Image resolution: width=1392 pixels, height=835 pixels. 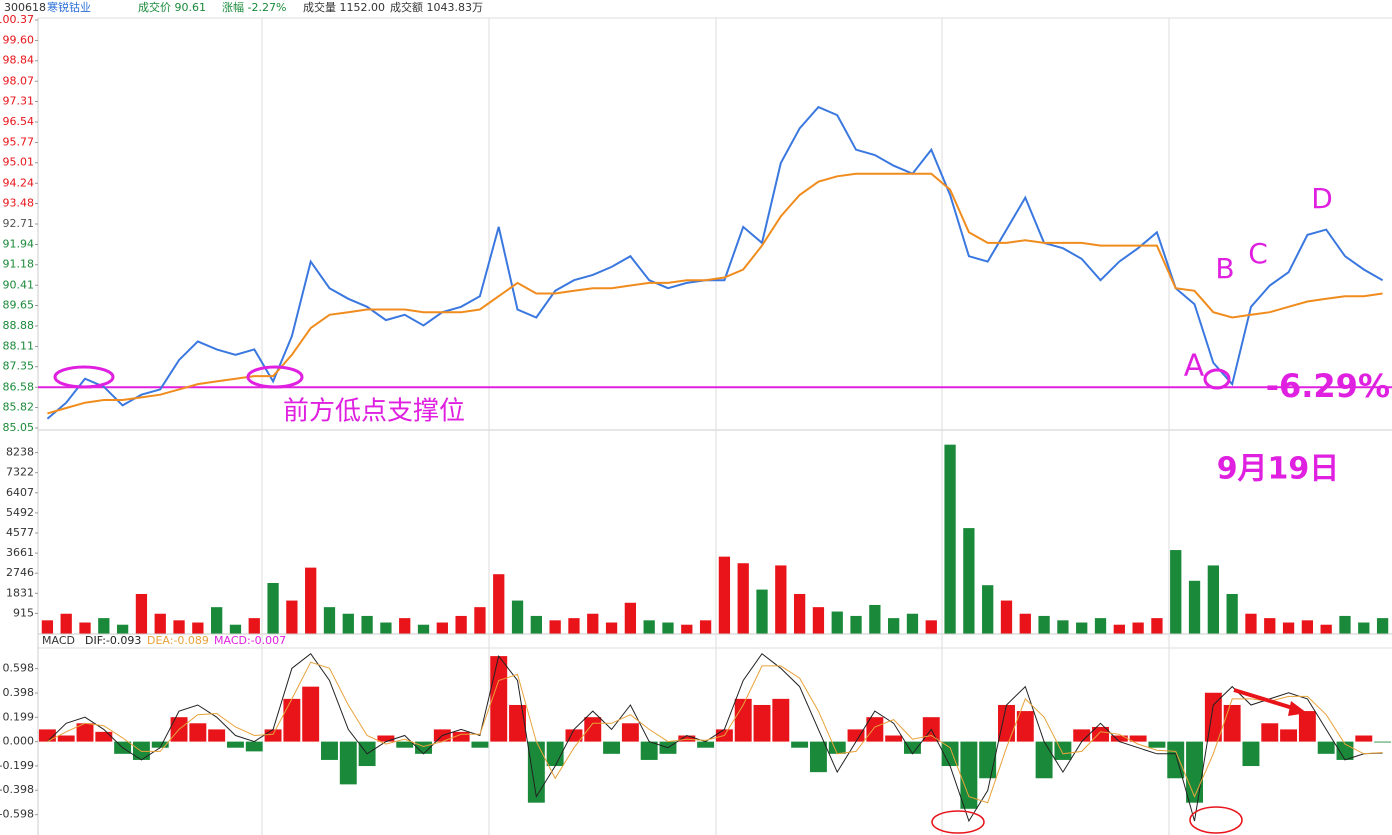 What do you see at coordinates (1258, 253) in the screenshot?
I see `annotation: C` at bounding box center [1258, 253].